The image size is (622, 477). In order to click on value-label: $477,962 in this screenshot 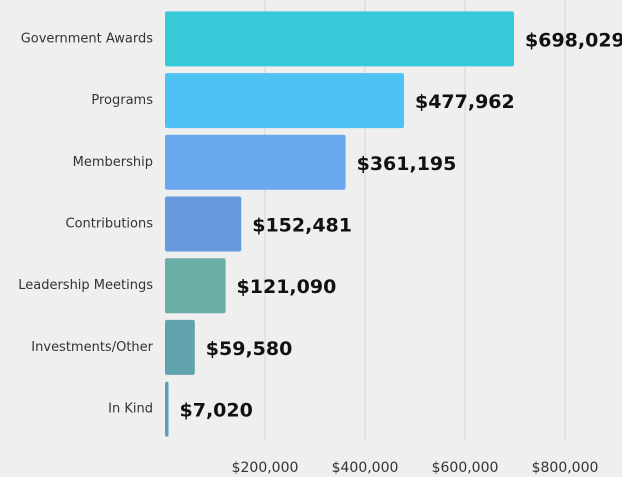, I will do `click(465, 102)`.